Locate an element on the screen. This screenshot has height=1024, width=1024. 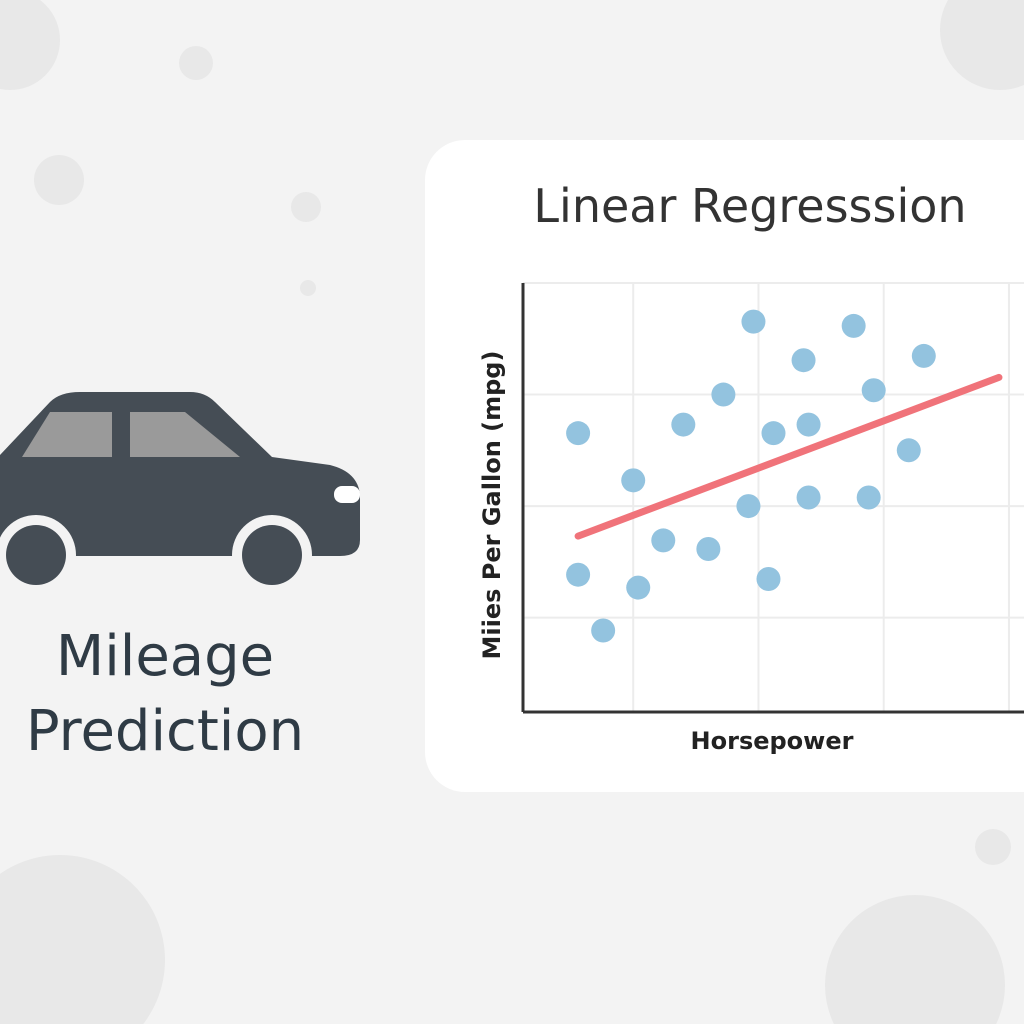
car-icon is located at coordinates (180, 493).